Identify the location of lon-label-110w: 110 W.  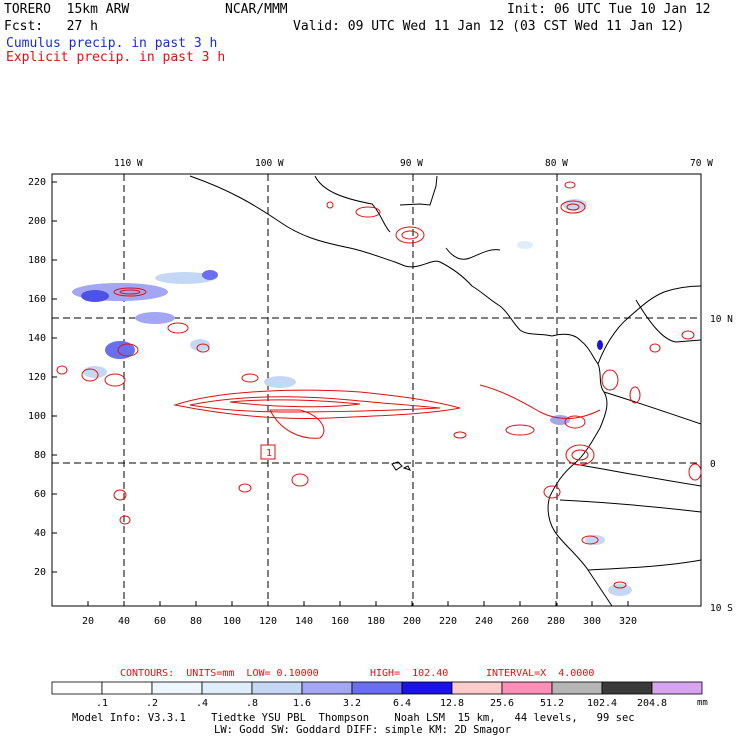
(128, 163).